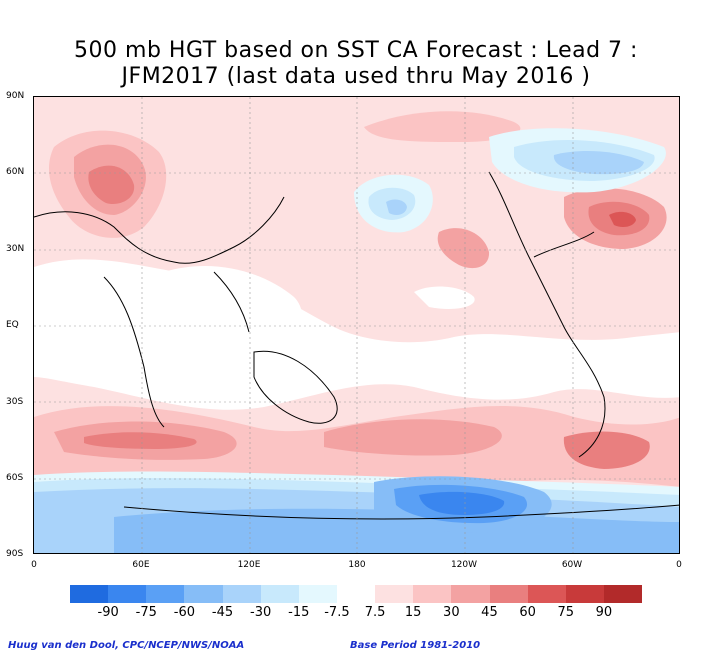 This screenshot has width=712, height=651. What do you see at coordinates (413, 612) in the screenshot?
I see `legend-tick-label: 15` at bounding box center [413, 612].